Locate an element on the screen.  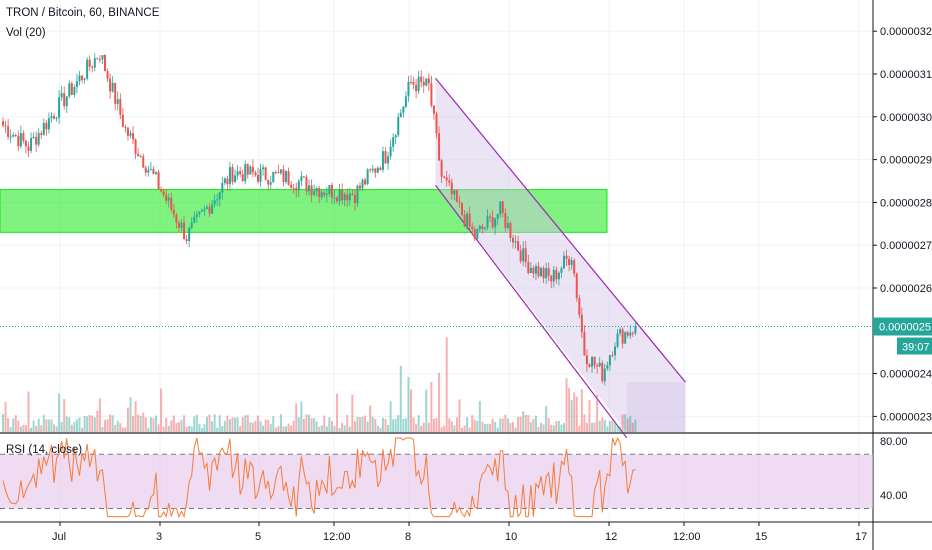
channel-upper-line is located at coordinates (560, 230).